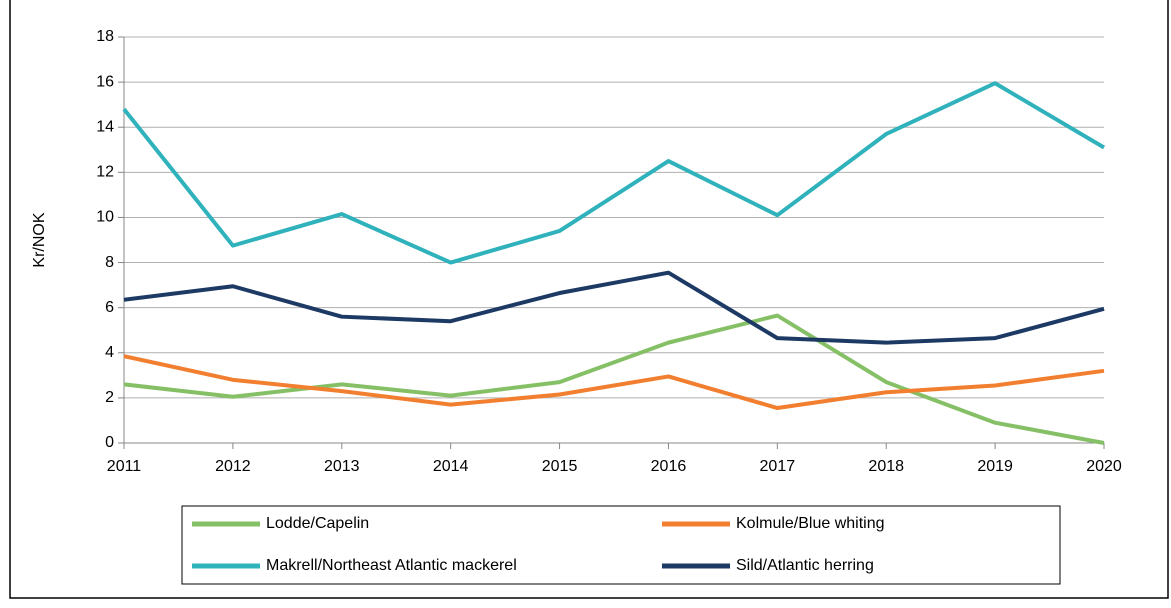 The image size is (1171, 608). What do you see at coordinates (109, 442) in the screenshot?
I see `y-tick-label: 0` at bounding box center [109, 442].